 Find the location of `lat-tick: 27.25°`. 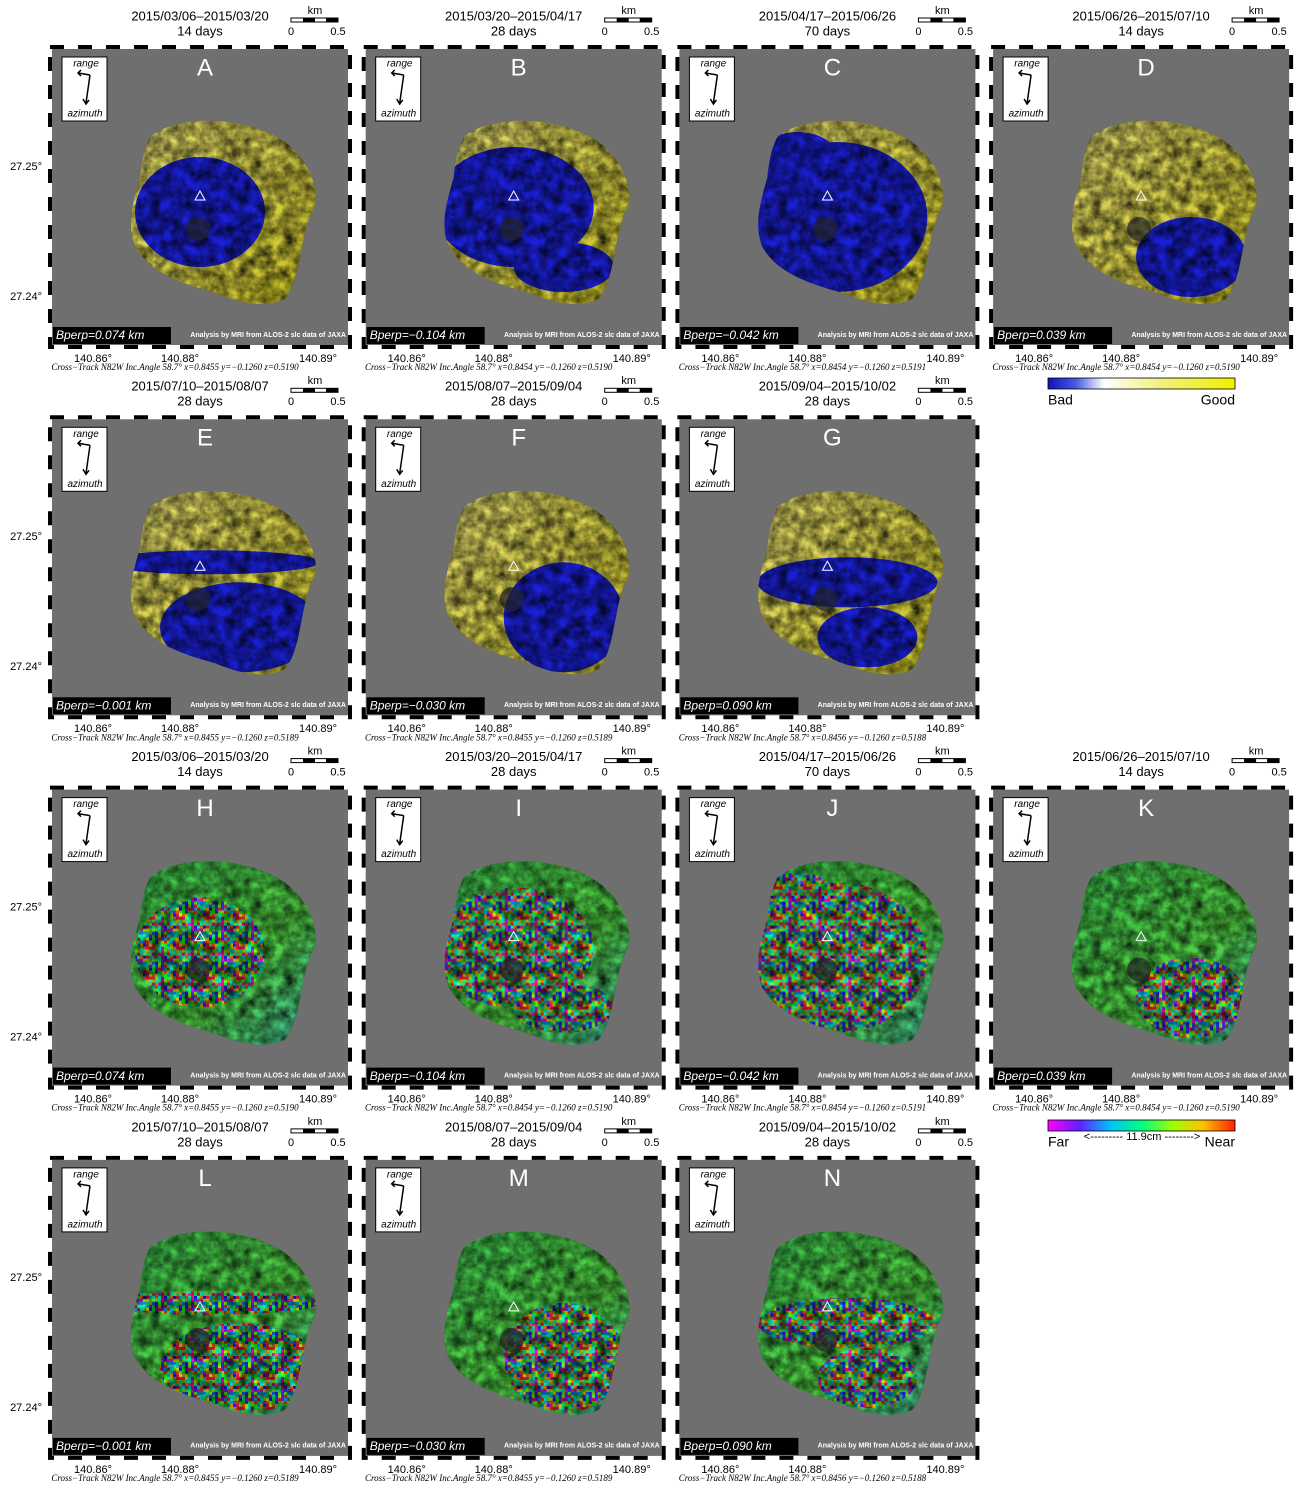

lat-tick: 27.25° is located at coordinates (26, 1278).